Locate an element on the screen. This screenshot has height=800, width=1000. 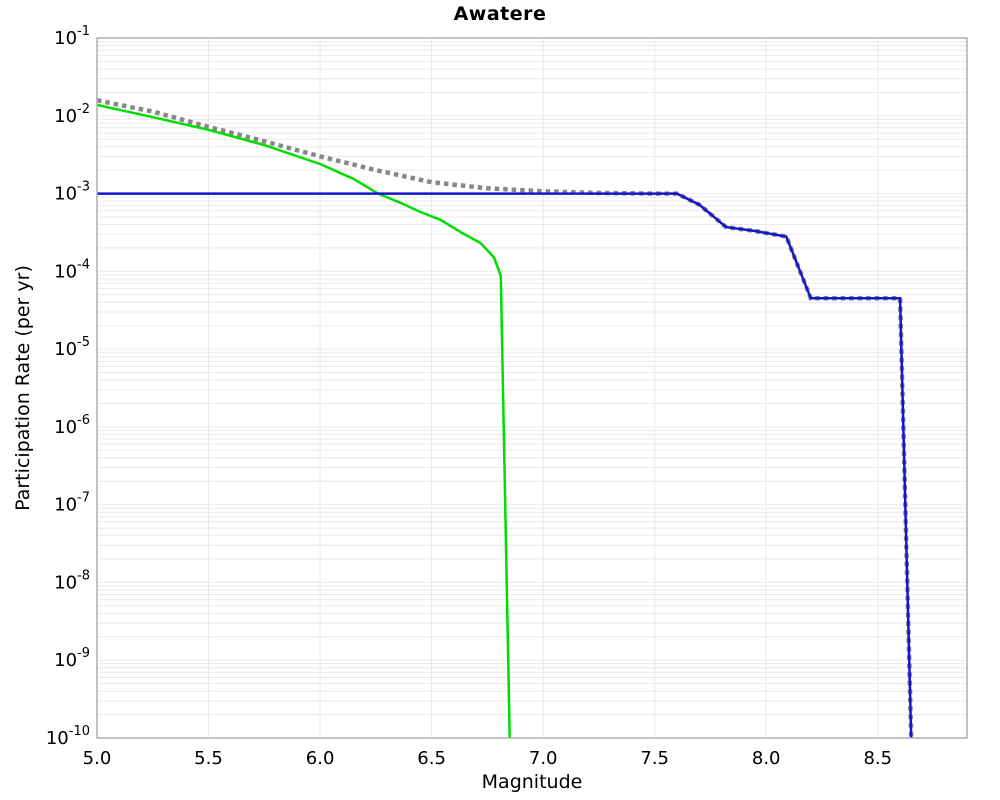
x-axis-label: Magnitude is located at coordinates (532, 782).